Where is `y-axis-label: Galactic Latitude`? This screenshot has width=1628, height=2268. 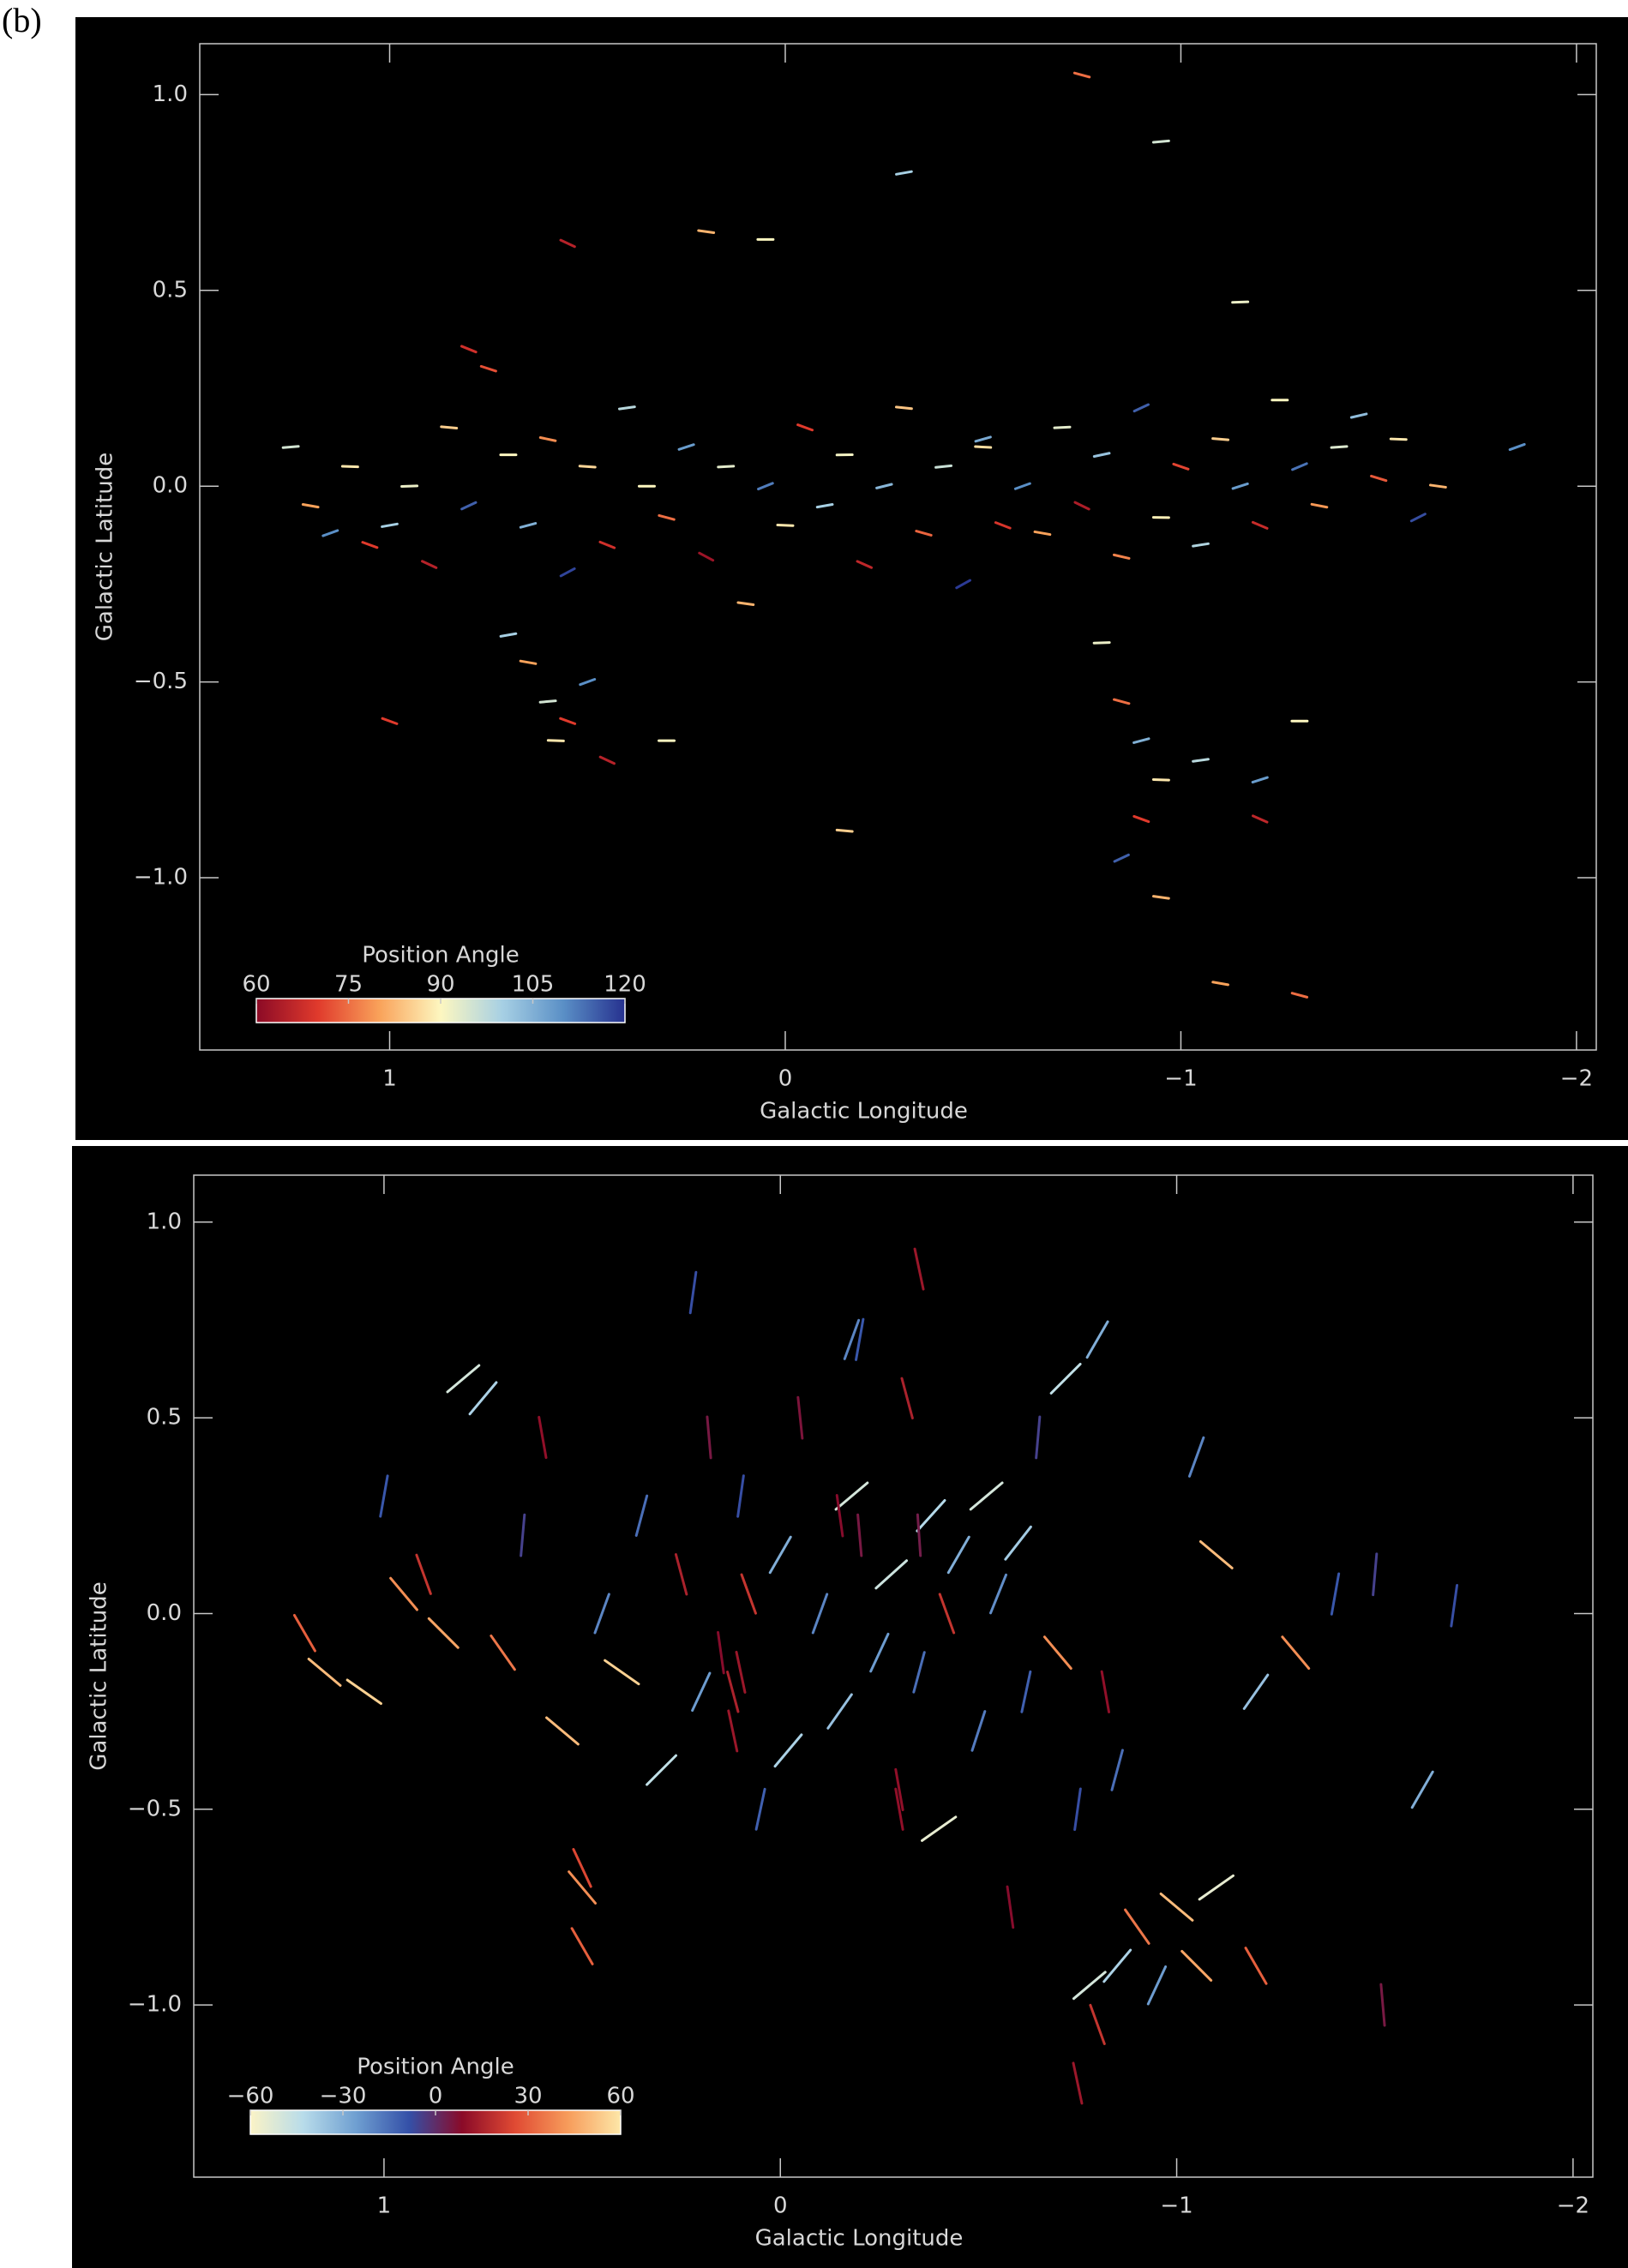
y-axis-label: Galactic Latitude is located at coordinates (99, 1676).